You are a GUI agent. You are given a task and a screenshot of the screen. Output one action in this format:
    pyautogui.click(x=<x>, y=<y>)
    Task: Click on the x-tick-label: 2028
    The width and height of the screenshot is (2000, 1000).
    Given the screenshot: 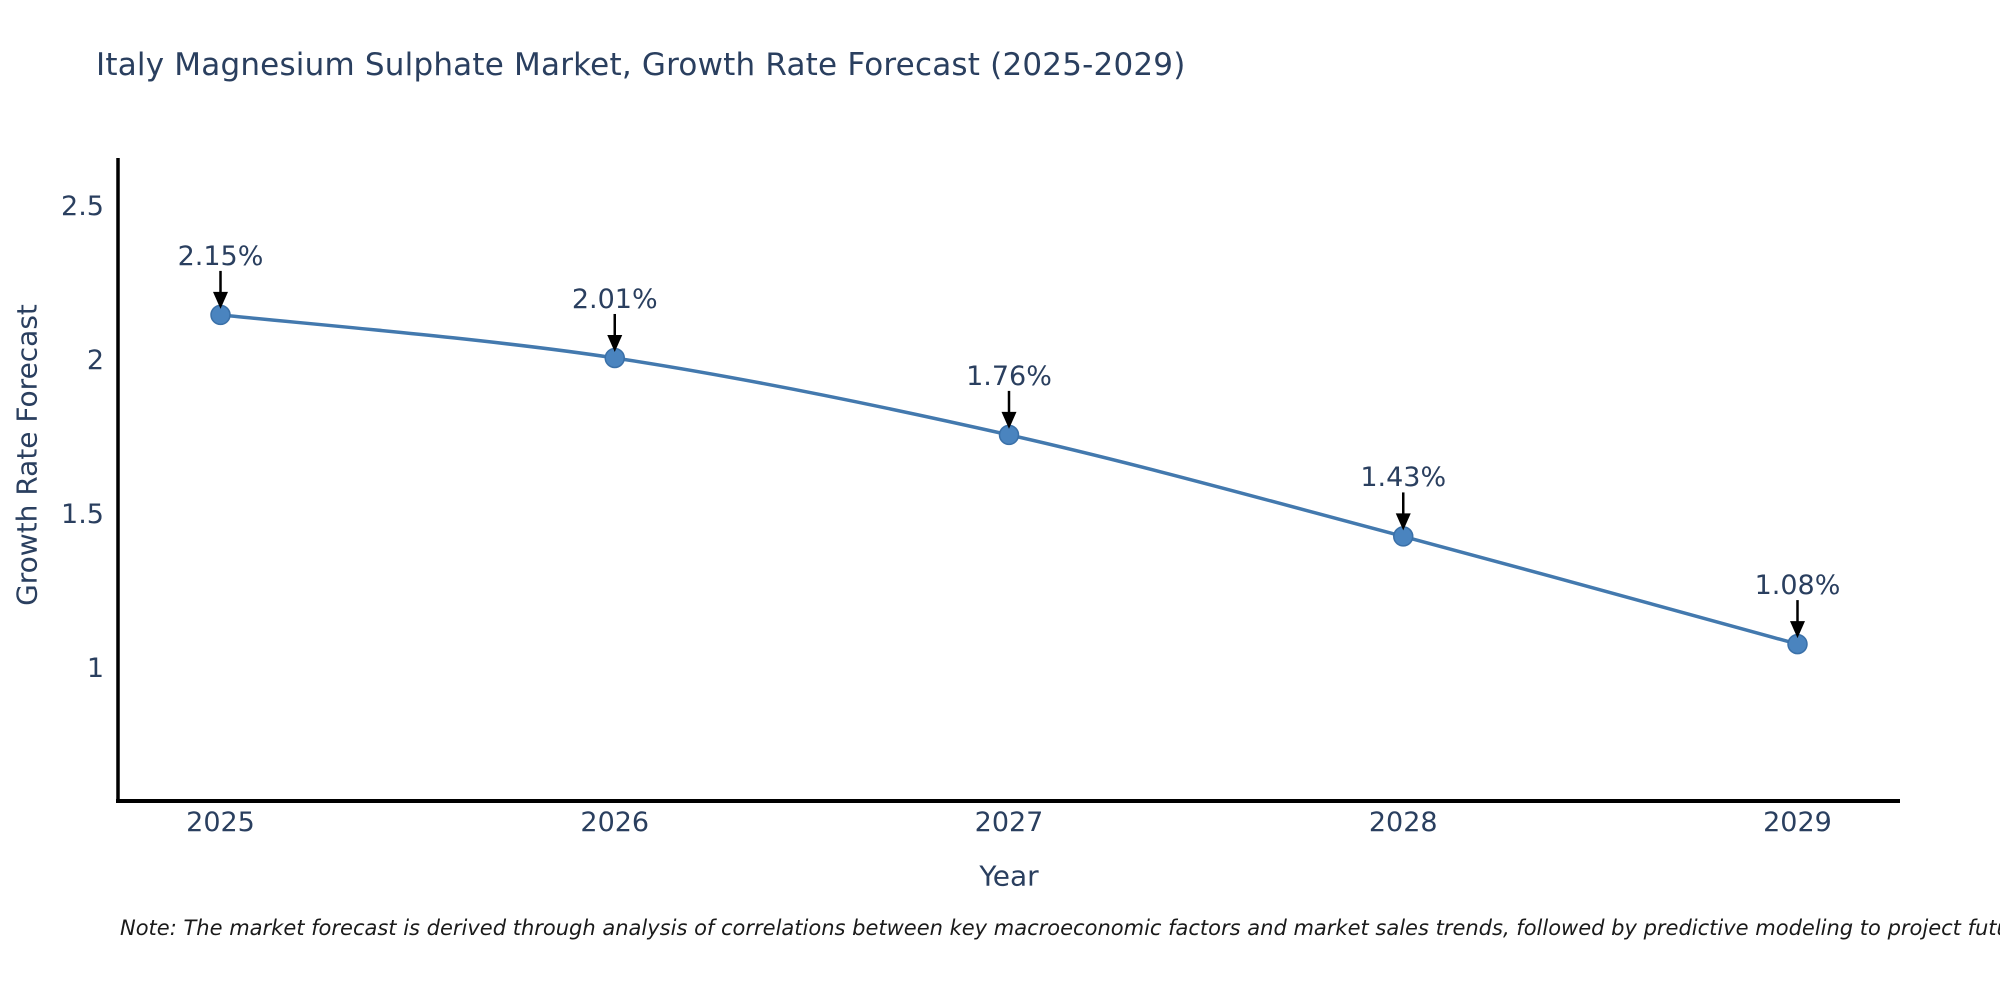 What is the action you would take?
    pyautogui.click(x=1403, y=822)
    